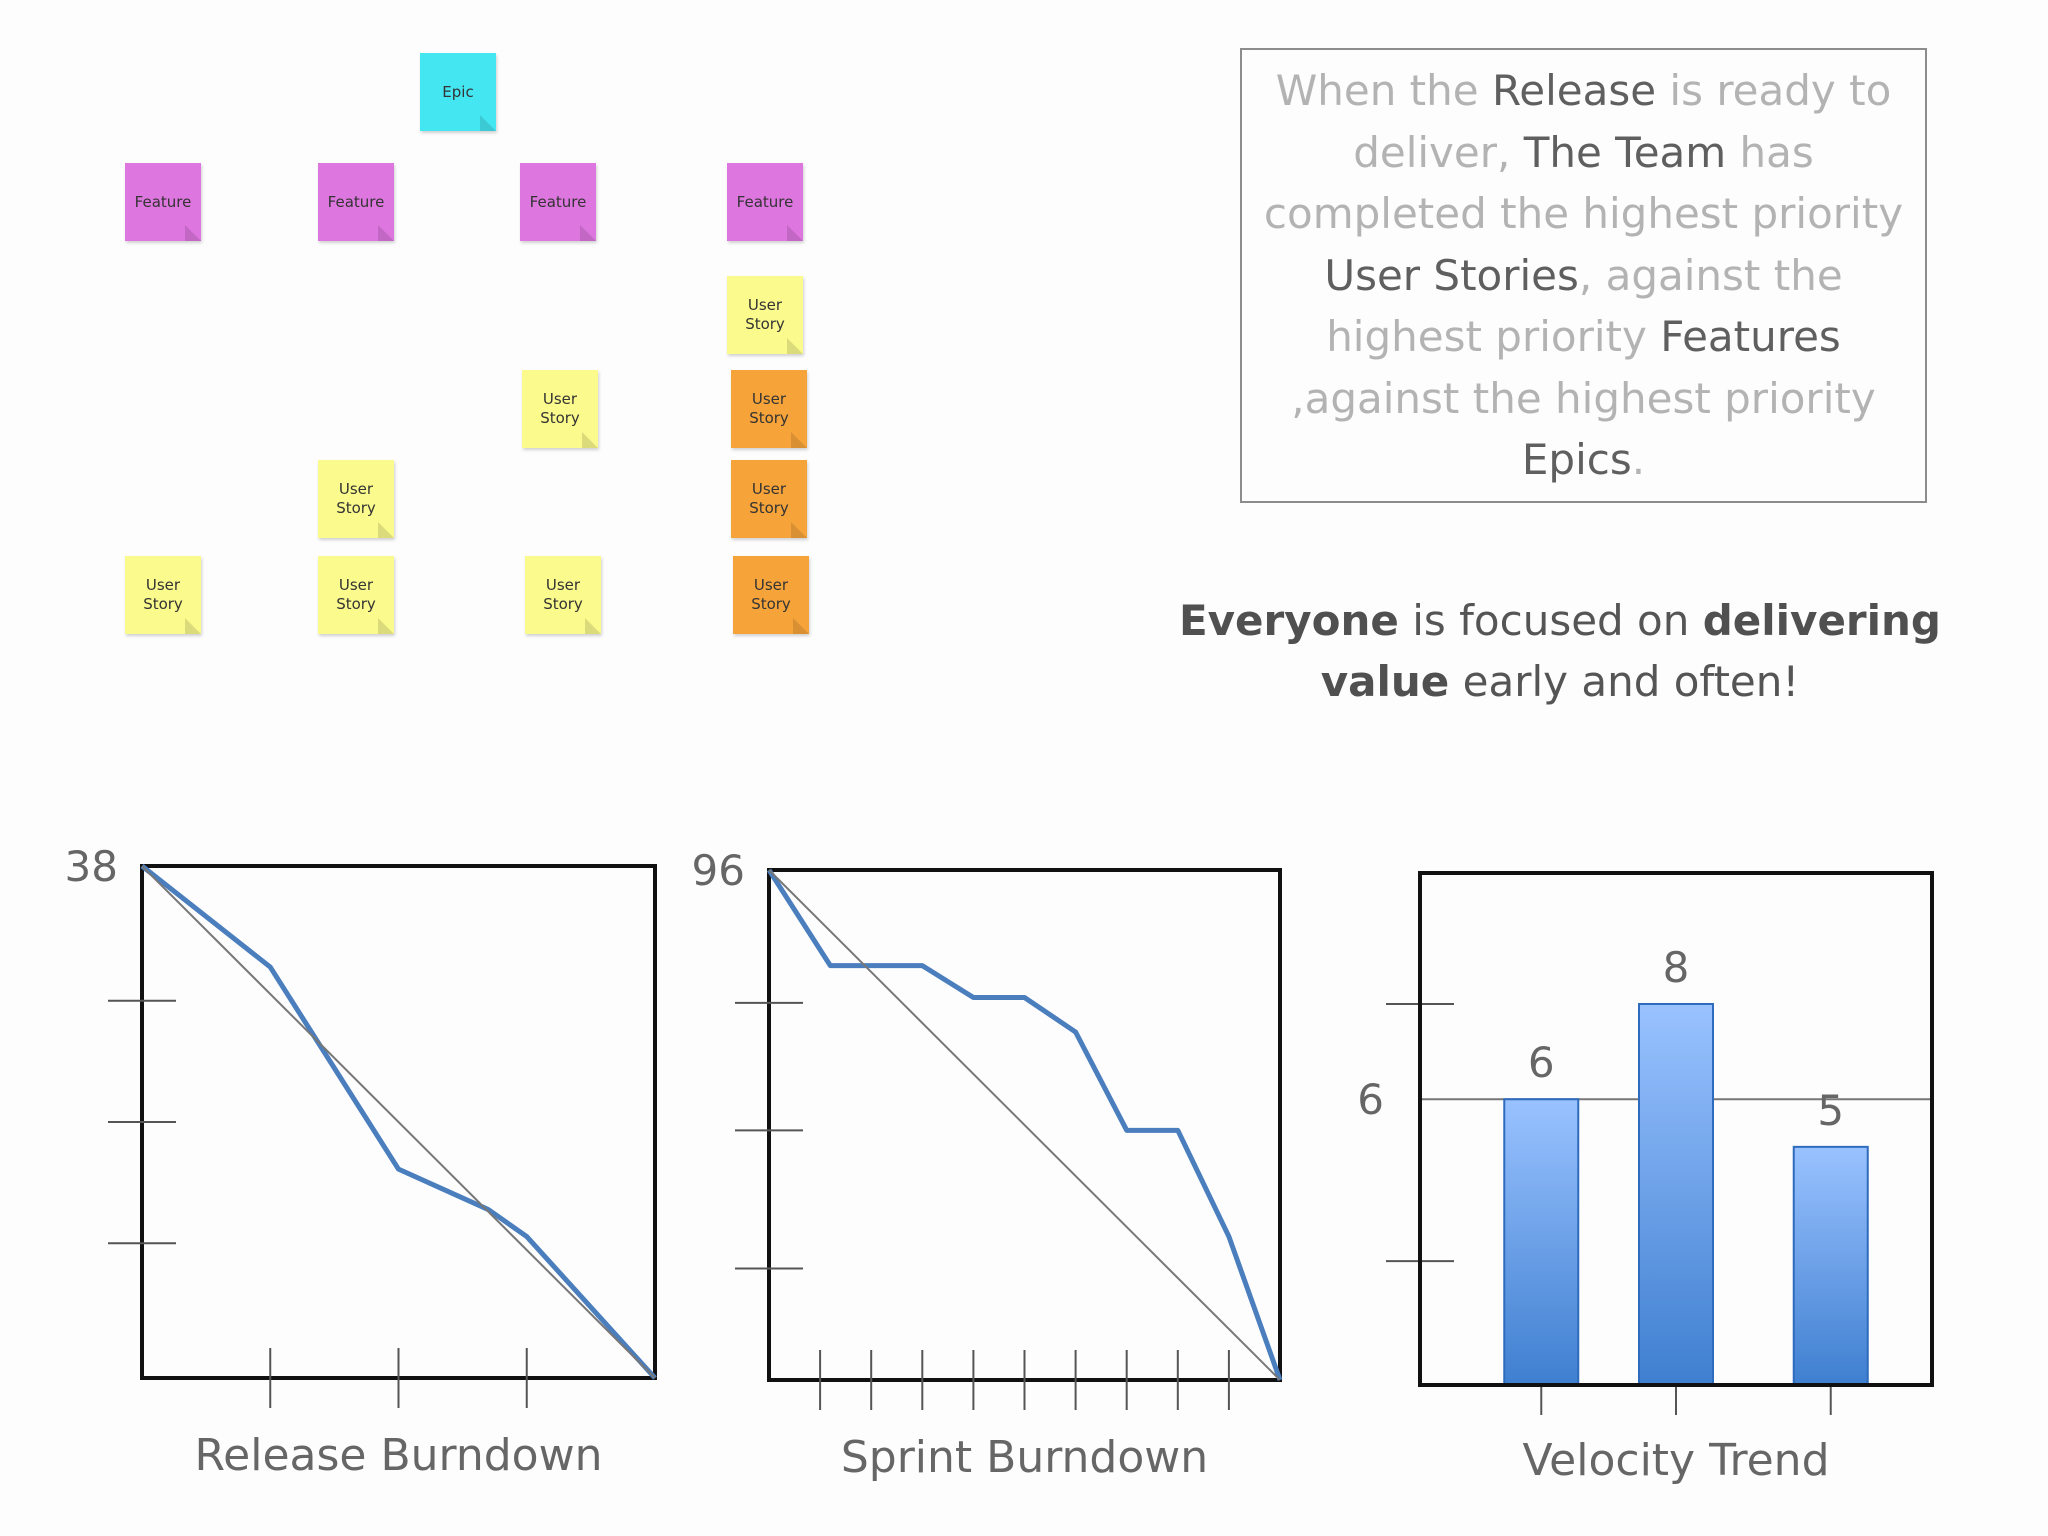 This screenshot has height=1536, width=2048. What do you see at coordinates (1675, 1460) in the screenshot?
I see `chart-title: Velocity Trend` at bounding box center [1675, 1460].